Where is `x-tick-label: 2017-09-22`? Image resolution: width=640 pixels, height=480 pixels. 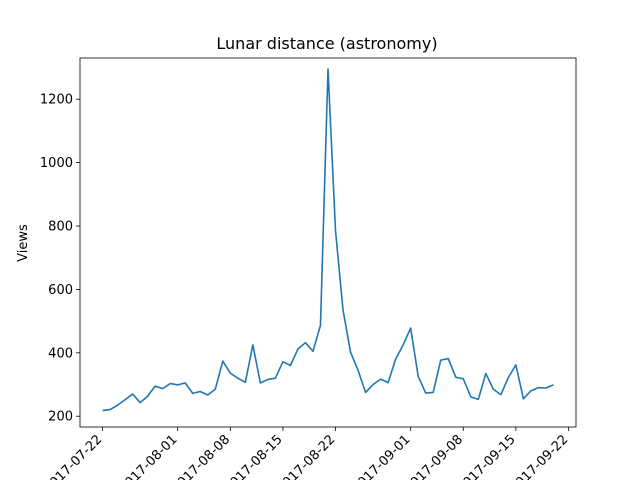 x-tick-label: 2017-09-22 is located at coordinates (539, 456).